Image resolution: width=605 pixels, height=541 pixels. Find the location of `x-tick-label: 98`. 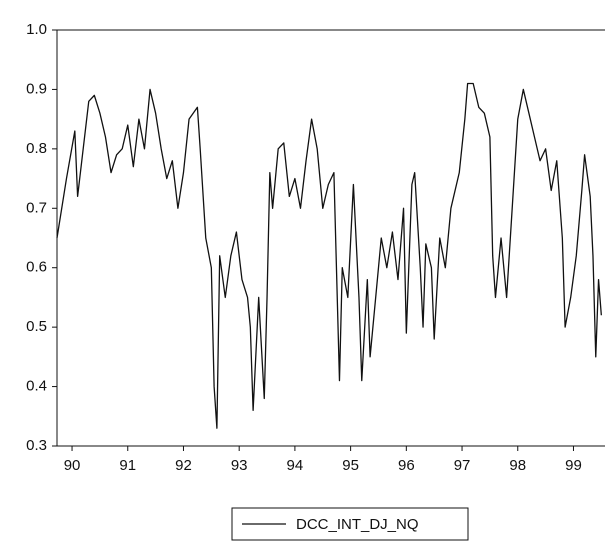

x-tick-label: 98 is located at coordinates (517, 465).